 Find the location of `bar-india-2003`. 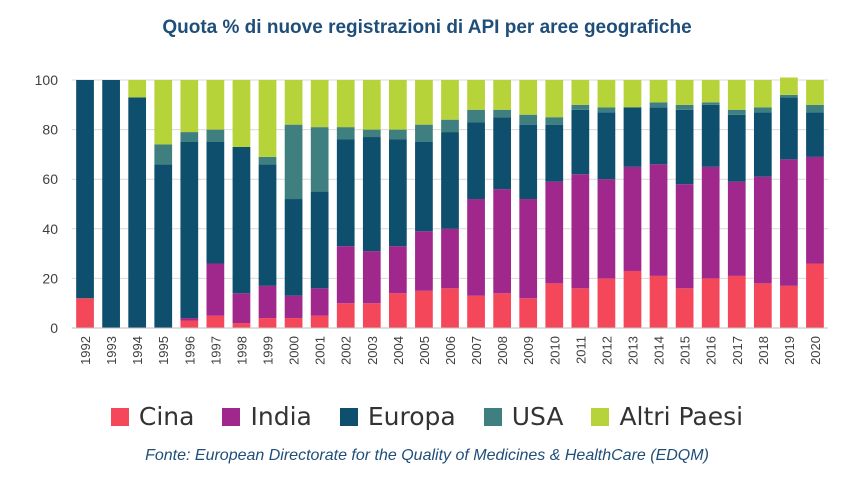

bar-india-2003 is located at coordinates (371, 277).